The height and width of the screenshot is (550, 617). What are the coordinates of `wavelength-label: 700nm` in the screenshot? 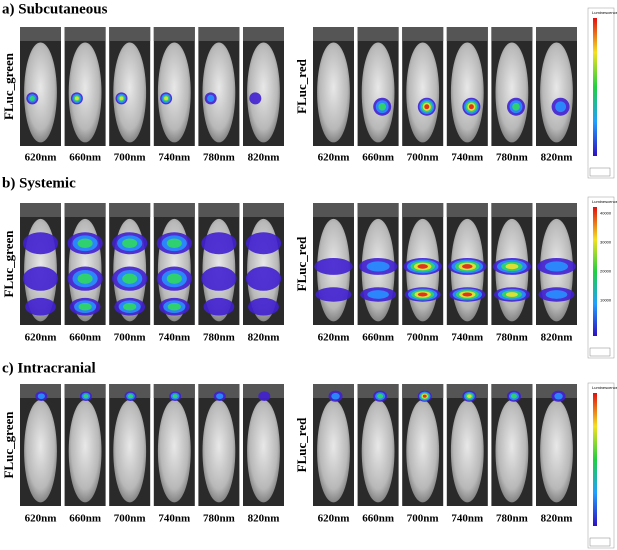 It's located at (130, 519).